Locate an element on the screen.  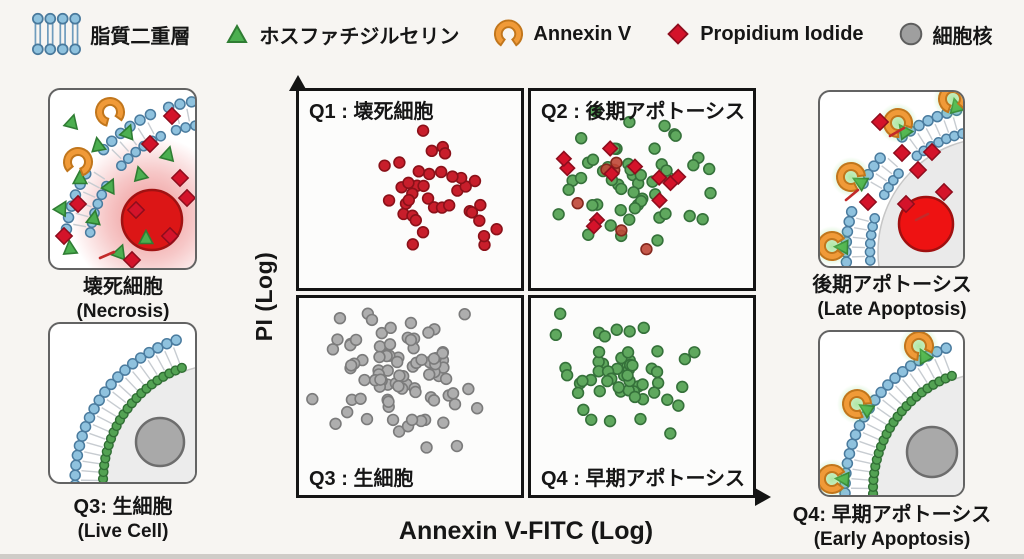
early-apoptosis-caption-jp: Q4: 早期アポトーシス is located at coordinates (892, 515).